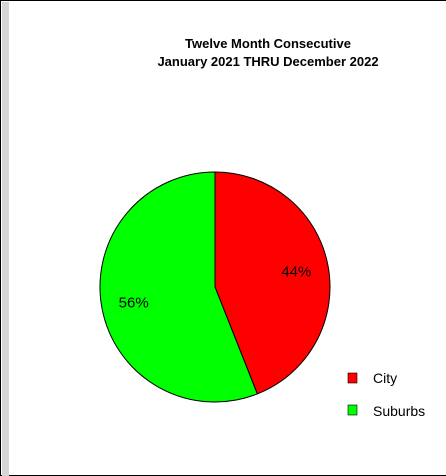 This screenshot has width=446, height=476. Describe the element at coordinates (5, 239) in the screenshot. I see `frame-side-strip` at that location.